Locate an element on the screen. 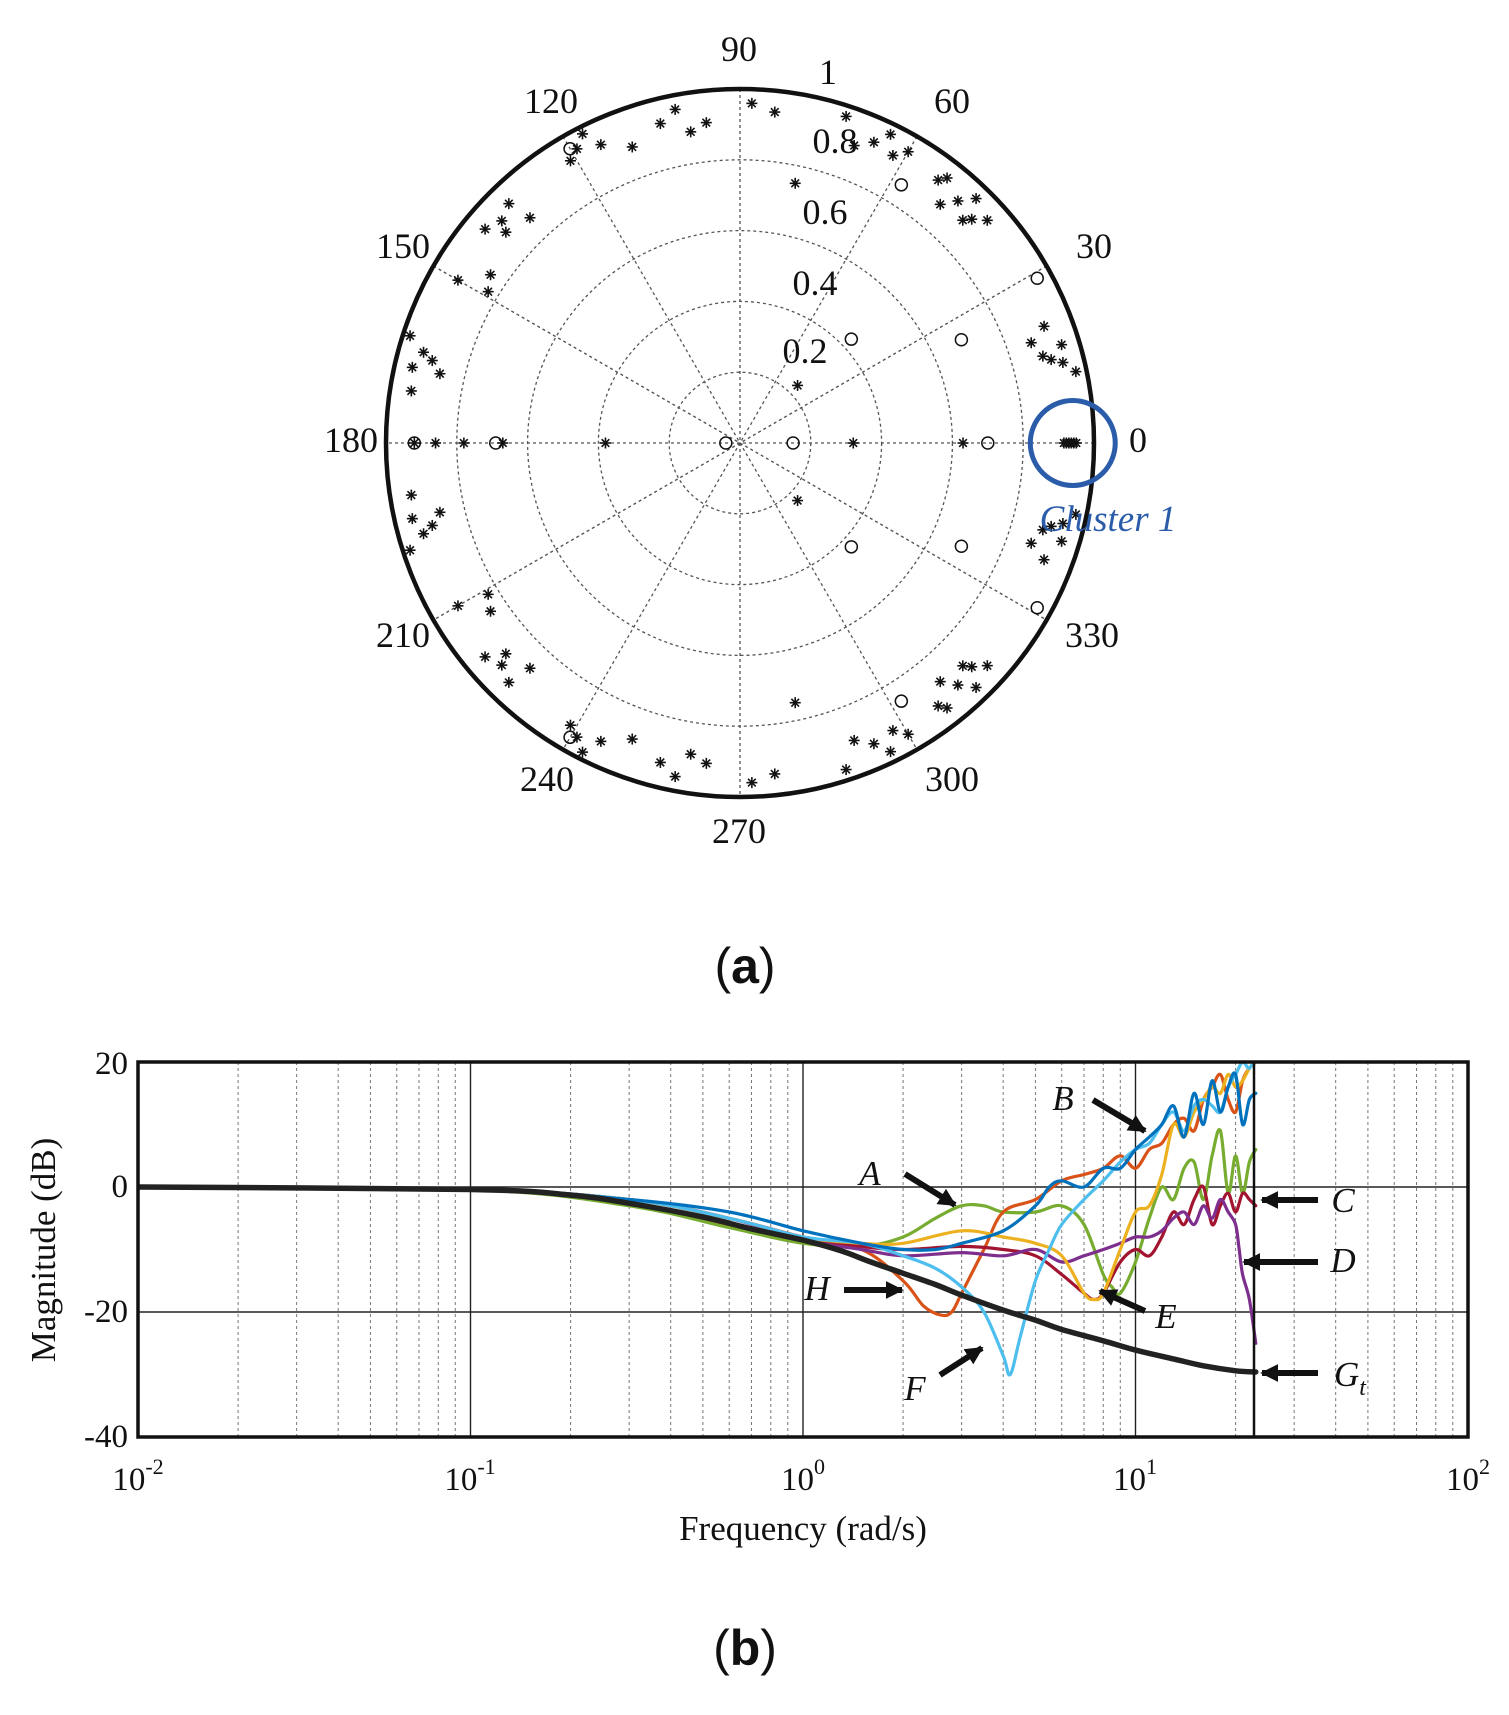  x-tick-label: 10² is located at coordinates (1468, 1476).